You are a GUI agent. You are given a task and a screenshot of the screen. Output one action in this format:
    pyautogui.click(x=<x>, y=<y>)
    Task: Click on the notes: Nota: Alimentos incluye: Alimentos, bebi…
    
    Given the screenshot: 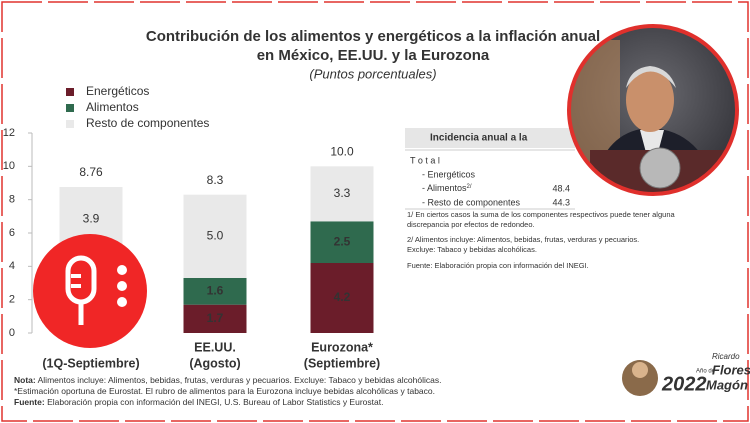 What is the action you would take?
    pyautogui.click(x=227, y=391)
    